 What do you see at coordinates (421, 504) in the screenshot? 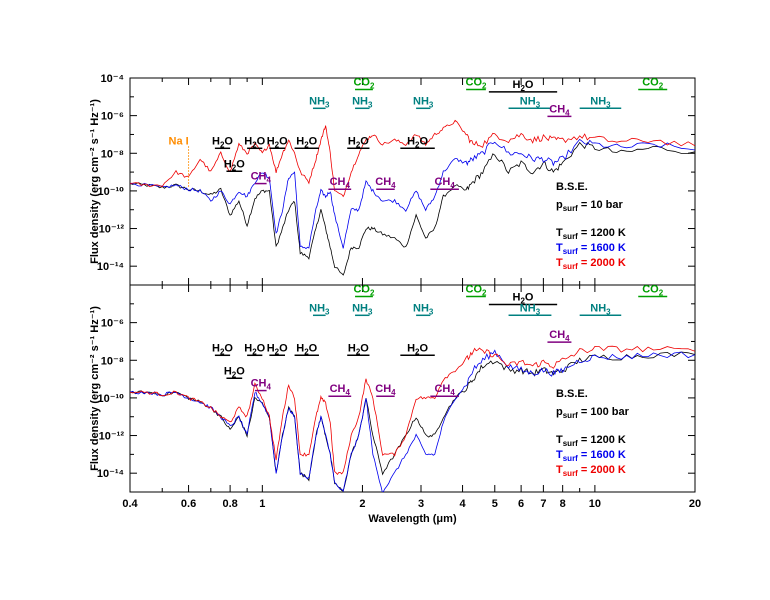
I see `x-tick-label: 3` at bounding box center [421, 504].